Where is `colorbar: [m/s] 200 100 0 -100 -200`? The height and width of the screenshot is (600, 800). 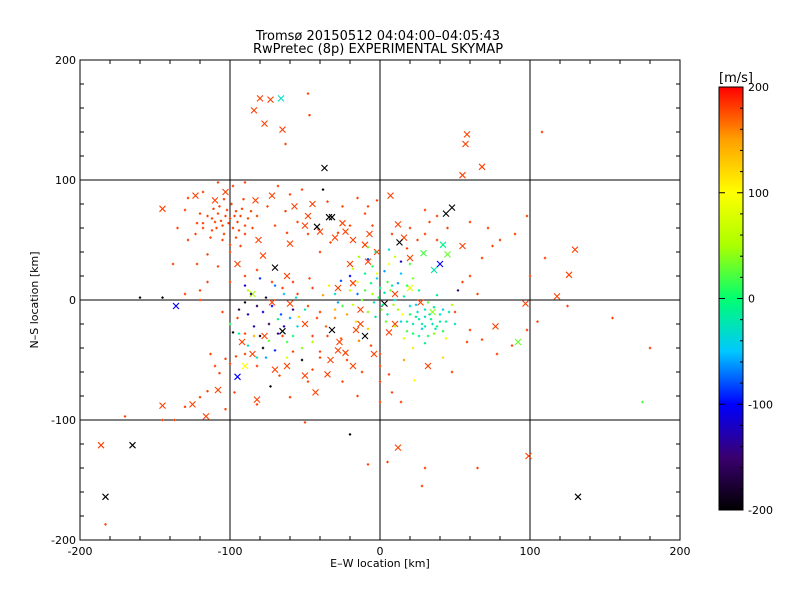
colorbar: [m/s] 200 100 0 -100 -200 is located at coordinates (745, 294).